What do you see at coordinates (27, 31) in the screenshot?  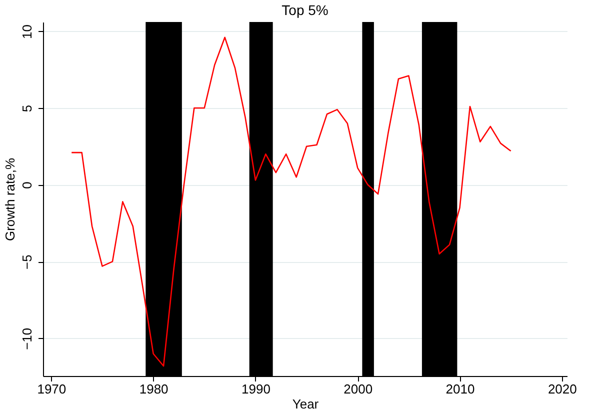 I see `y-tick-label: 10` at bounding box center [27, 31].